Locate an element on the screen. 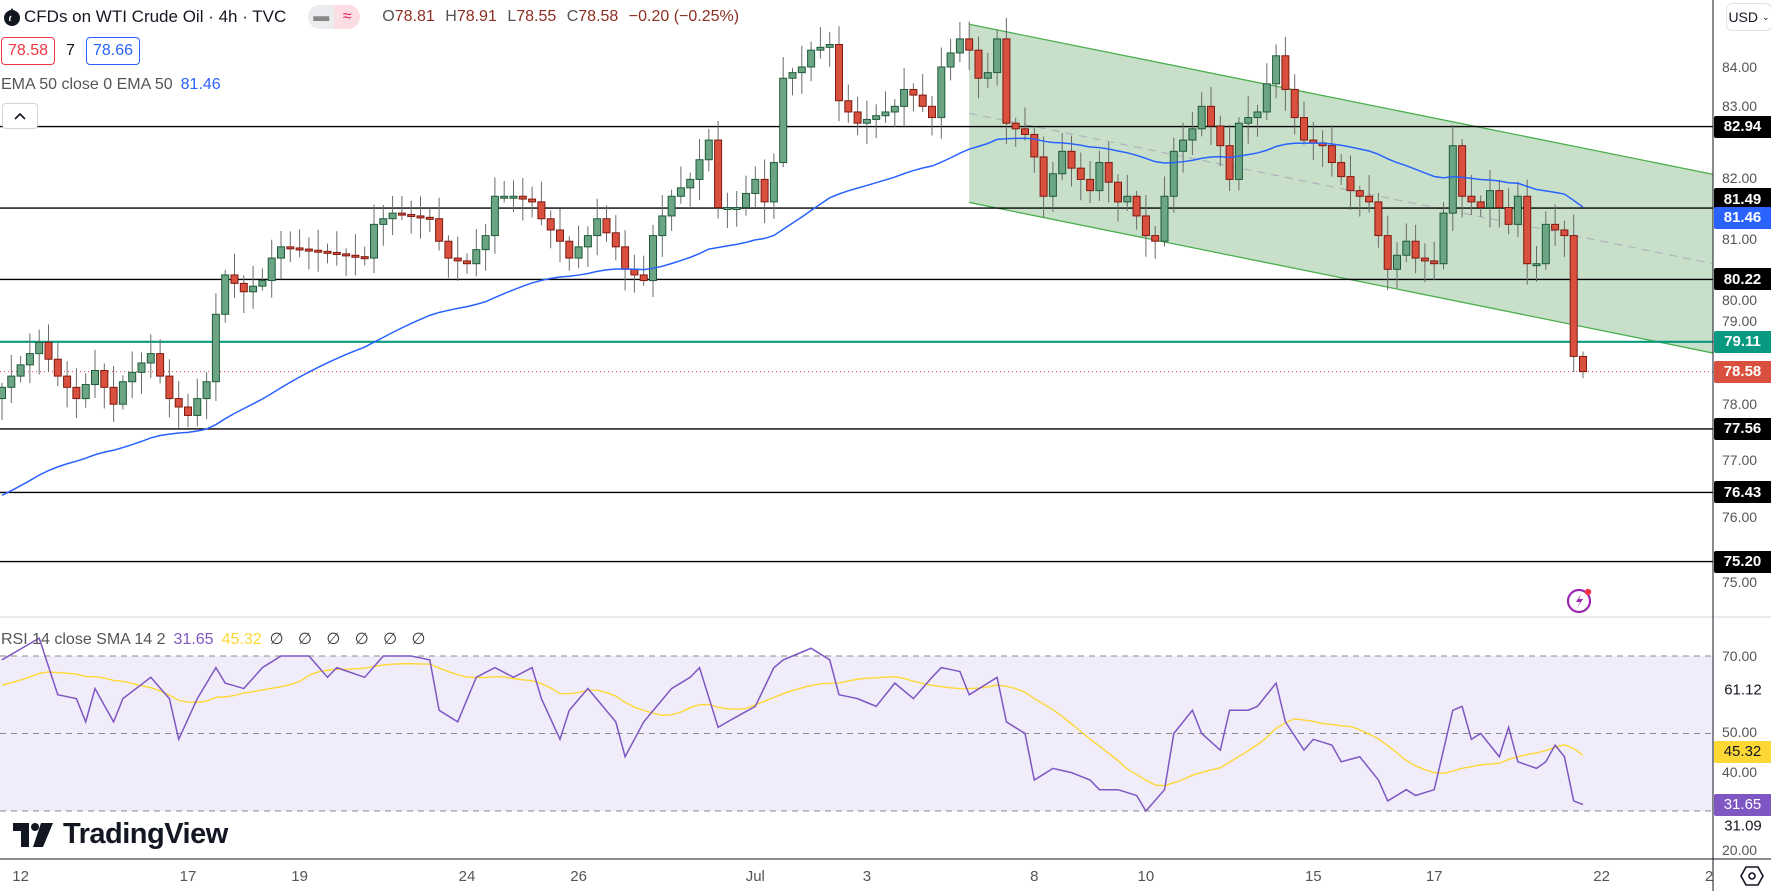  lightning-alert-icon is located at coordinates (1580, 600).